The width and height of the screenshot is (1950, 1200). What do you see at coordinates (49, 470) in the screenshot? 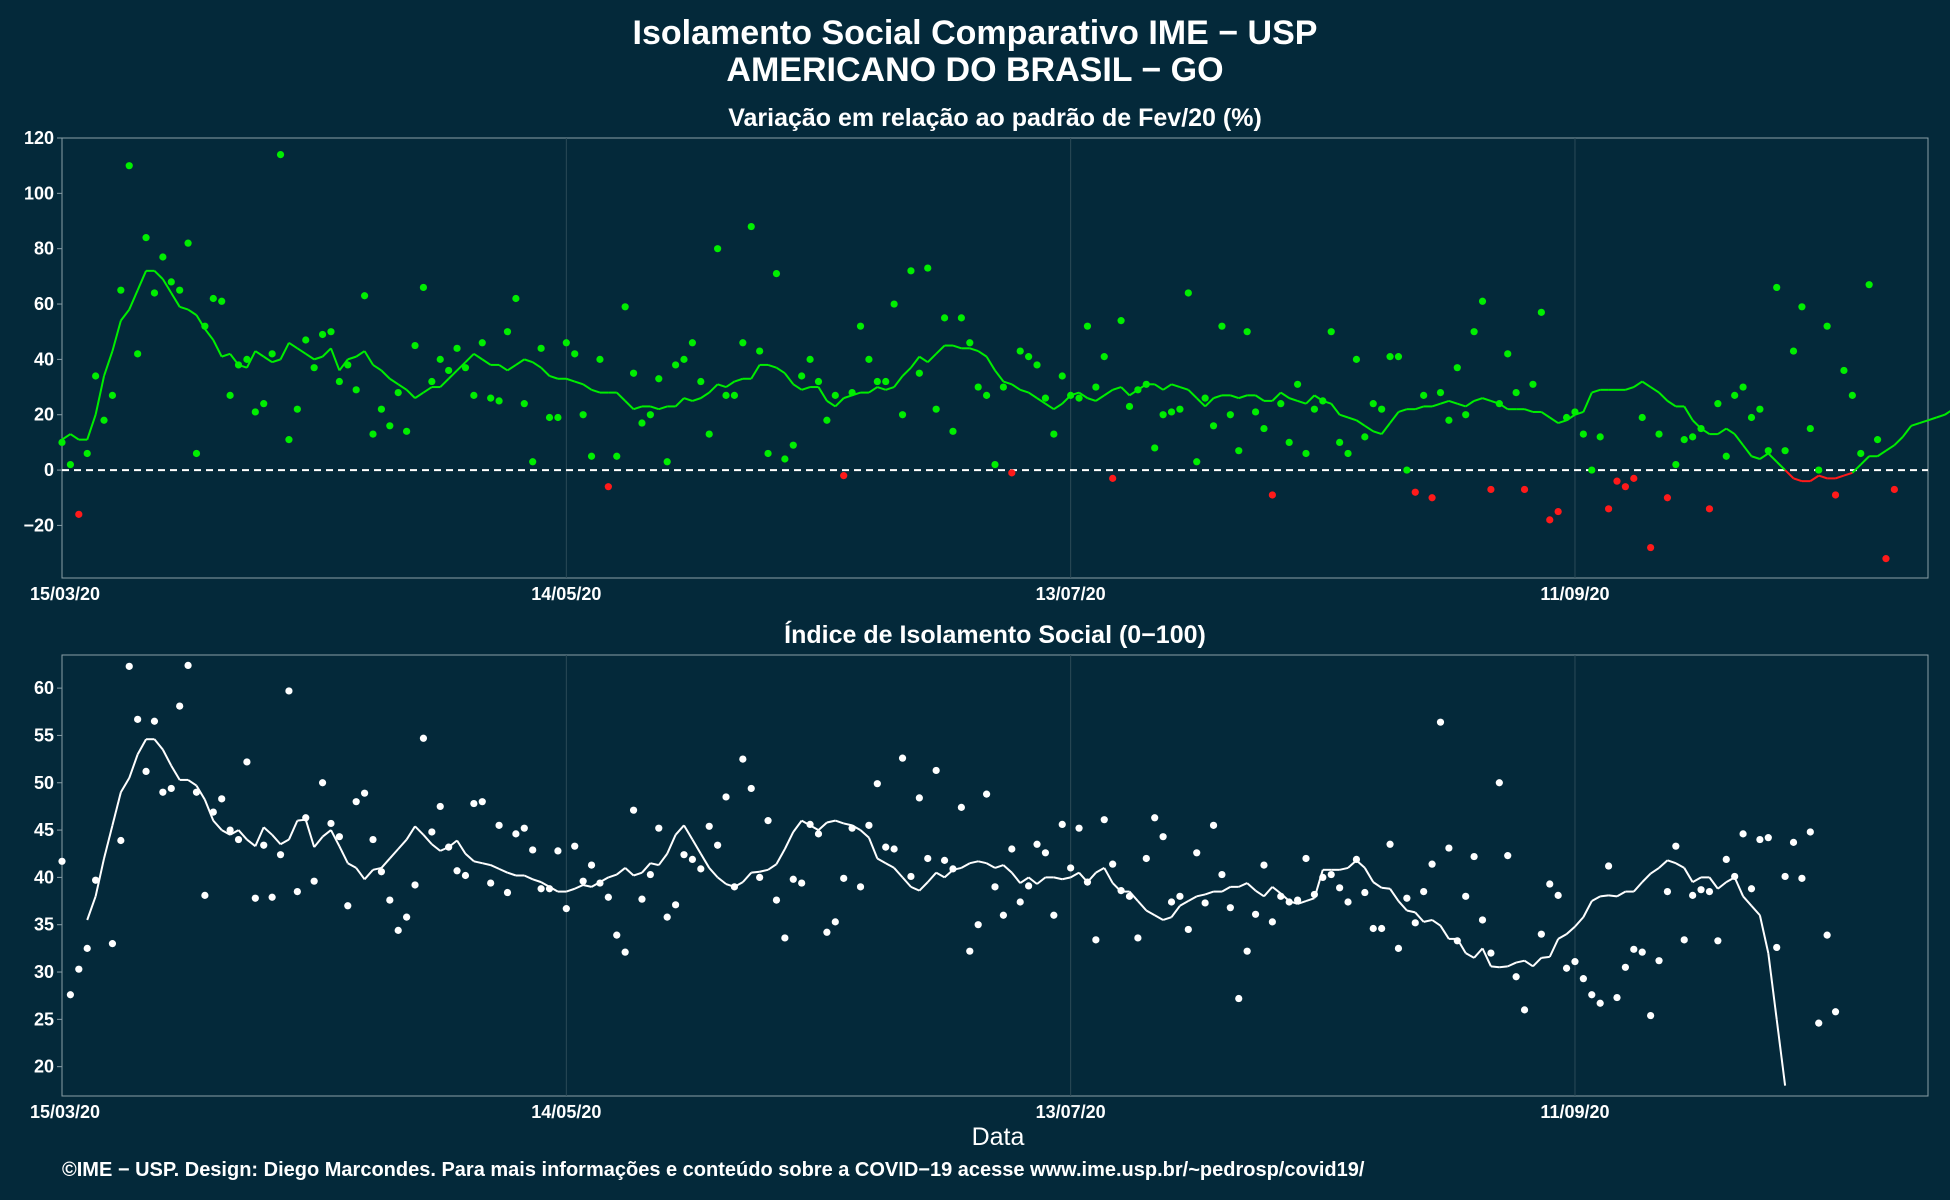
I see `y-tick-label: 0` at bounding box center [49, 470].